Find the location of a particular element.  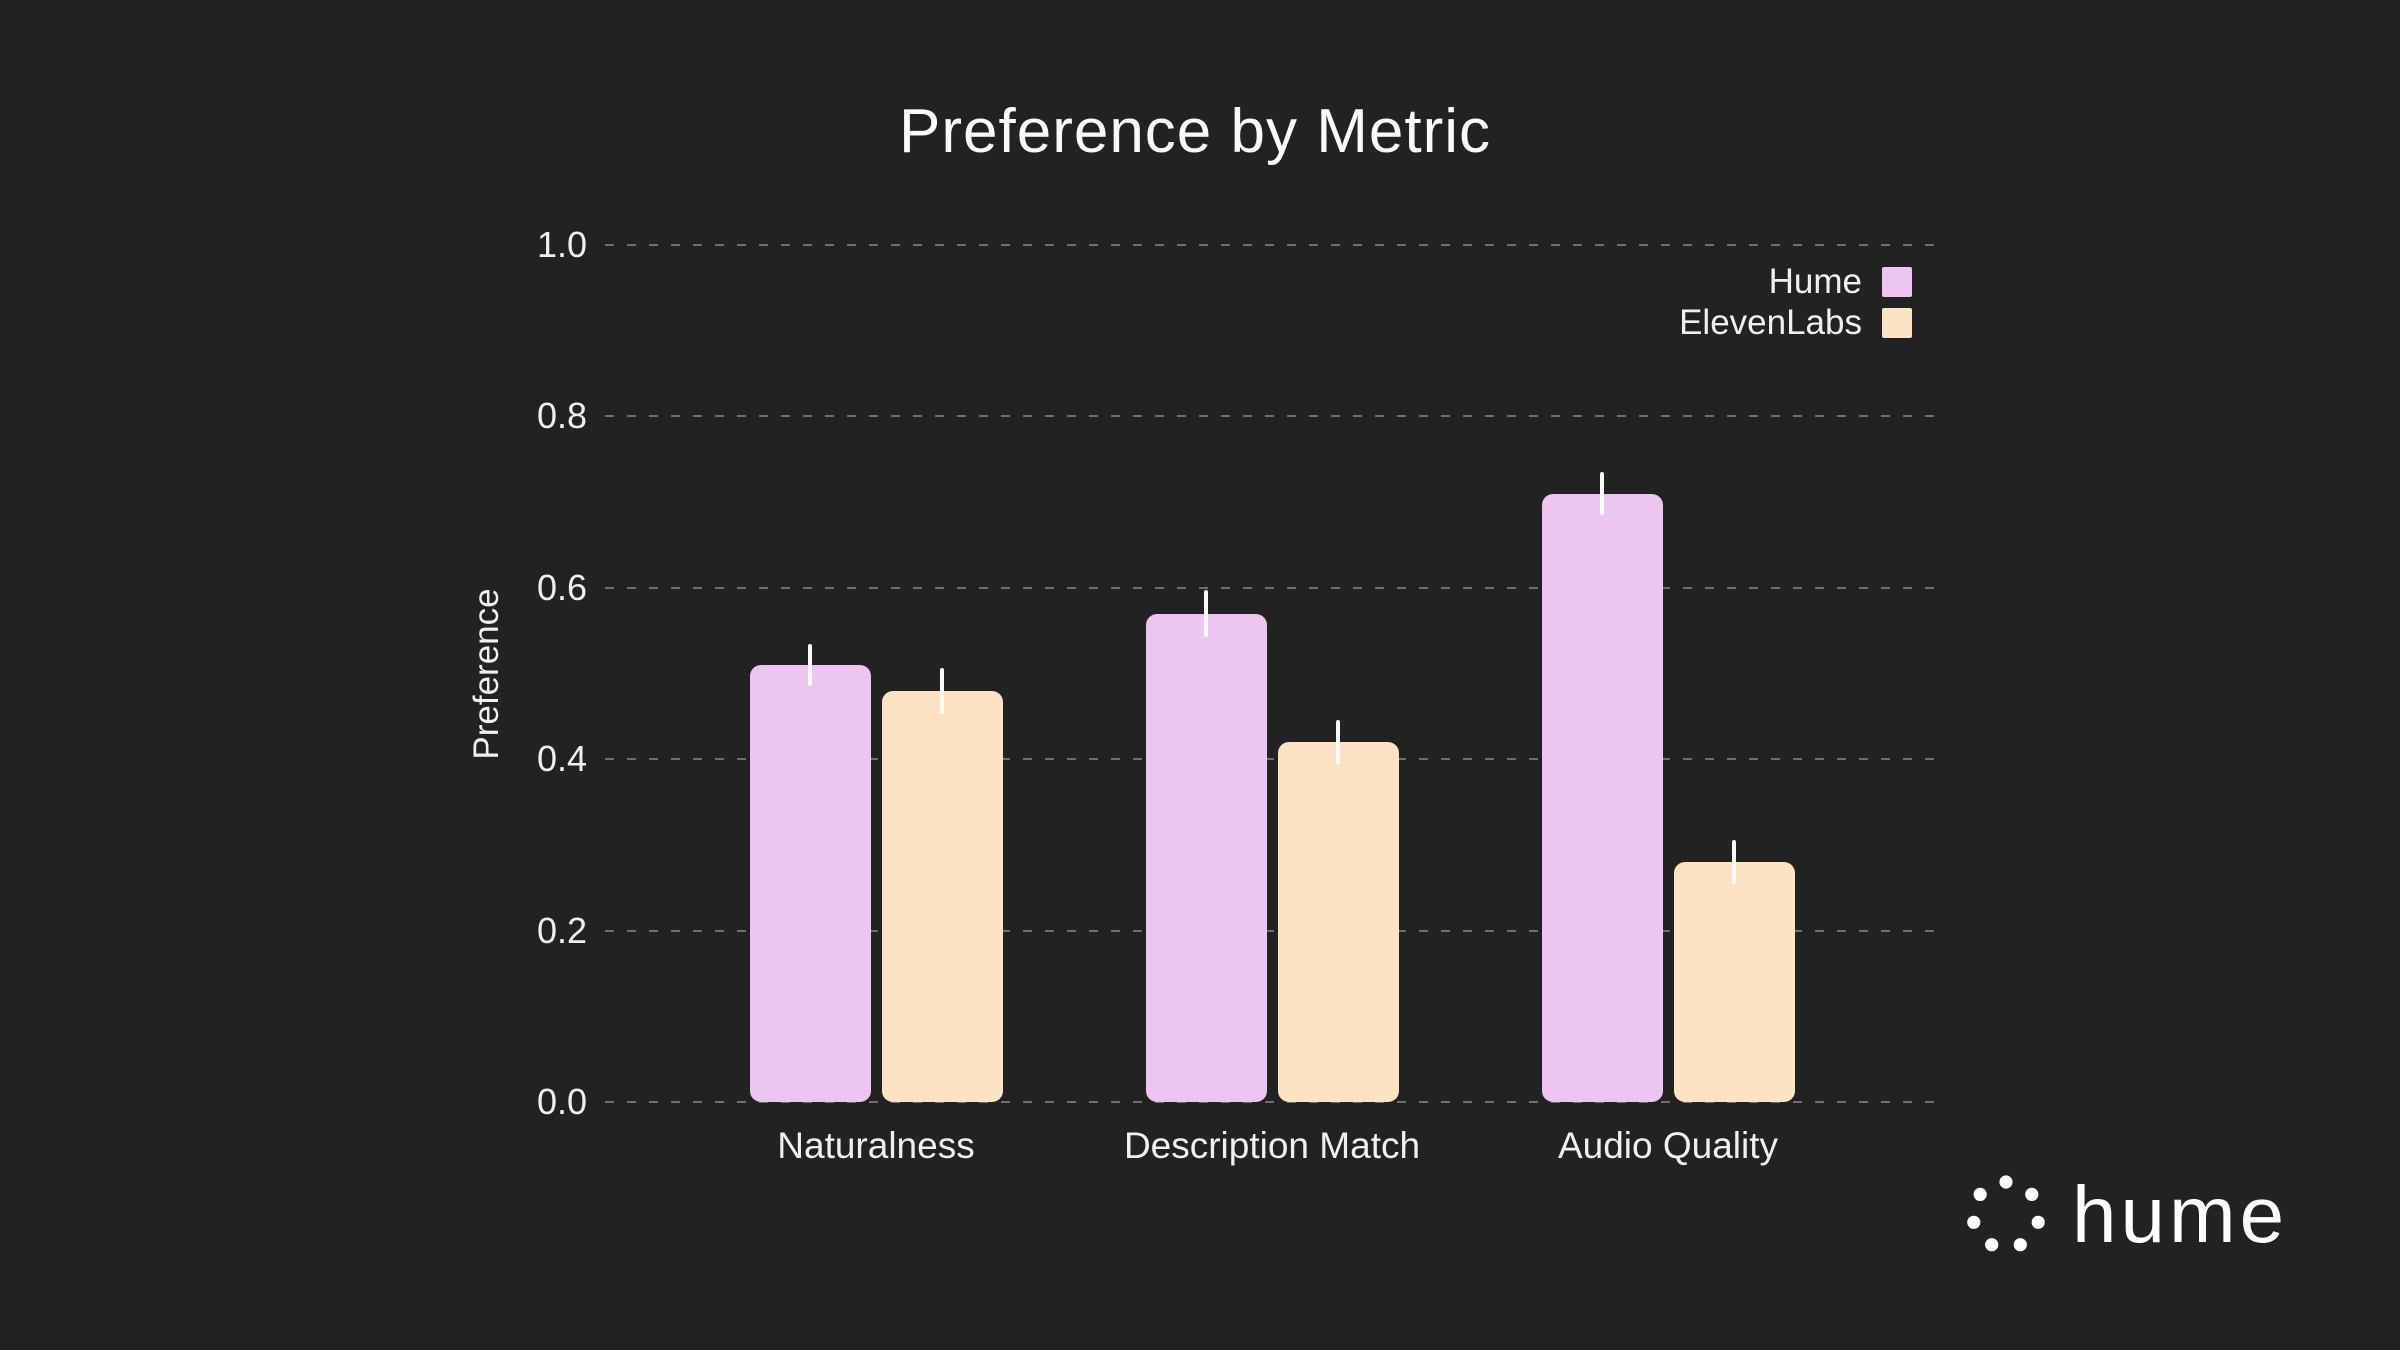

legend-item-hume: Hume is located at coordinates (1840, 281).